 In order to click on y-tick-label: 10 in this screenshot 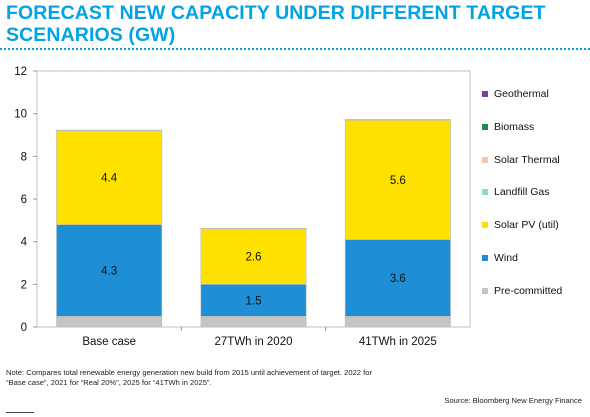, I will do `click(20, 115)`.